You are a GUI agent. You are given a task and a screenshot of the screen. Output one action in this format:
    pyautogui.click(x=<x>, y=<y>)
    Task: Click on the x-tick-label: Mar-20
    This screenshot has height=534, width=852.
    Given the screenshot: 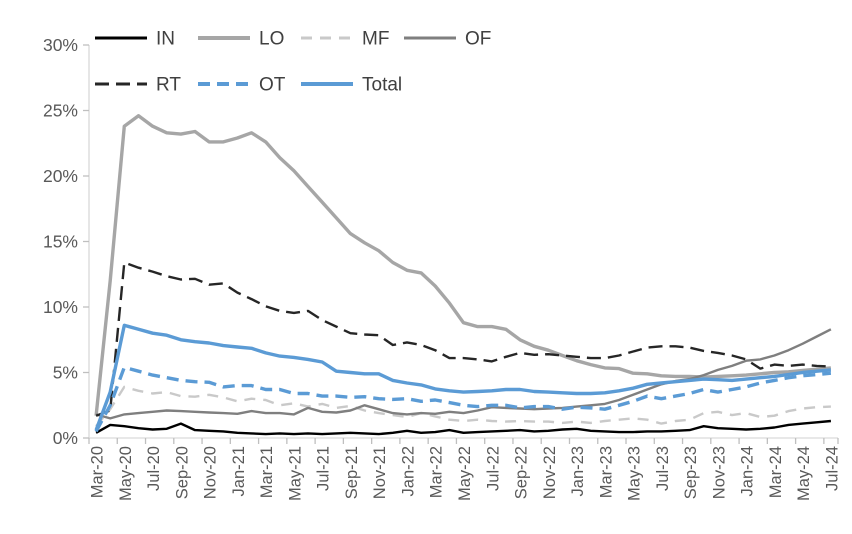 What is the action you would take?
    pyautogui.click(x=98, y=472)
    